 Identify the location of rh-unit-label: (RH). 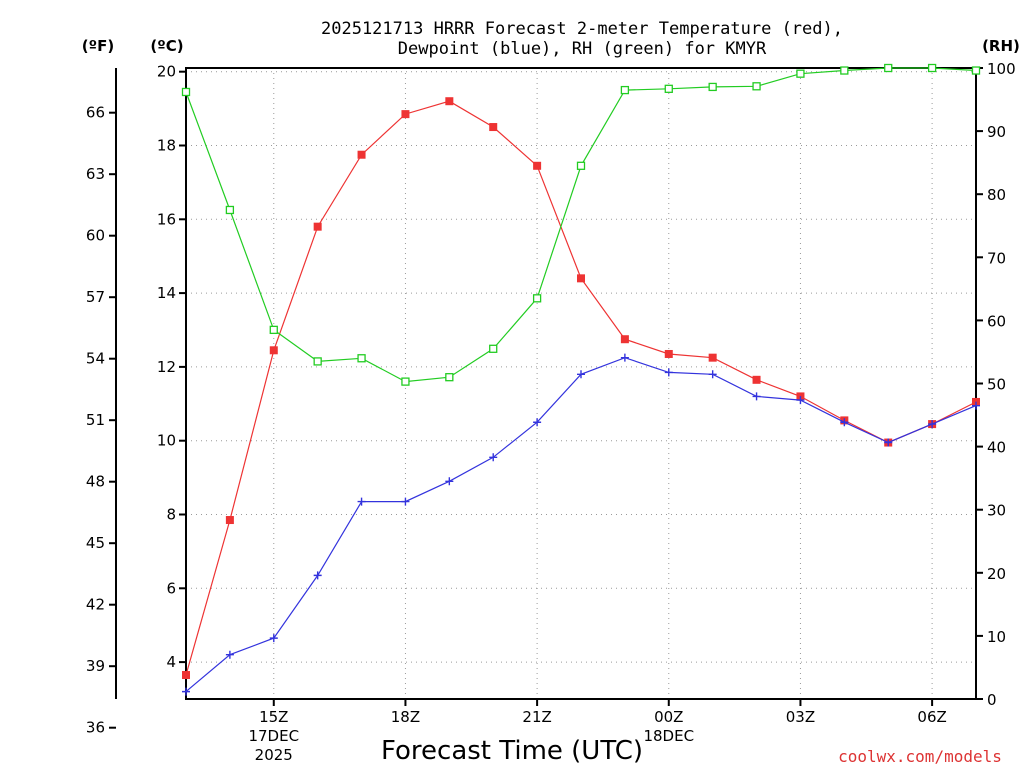
(1001, 46).